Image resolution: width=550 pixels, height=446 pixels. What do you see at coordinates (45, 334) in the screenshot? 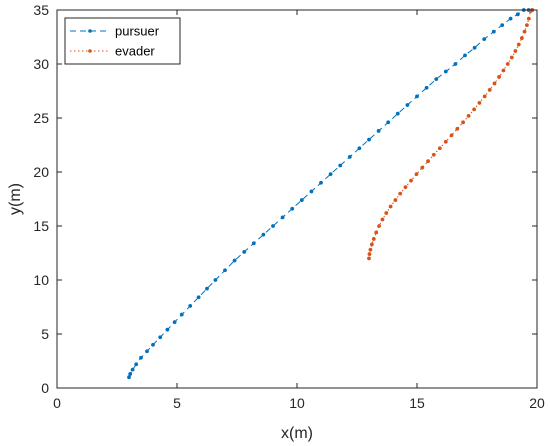
I see `y-tick-label: 5` at bounding box center [45, 334].